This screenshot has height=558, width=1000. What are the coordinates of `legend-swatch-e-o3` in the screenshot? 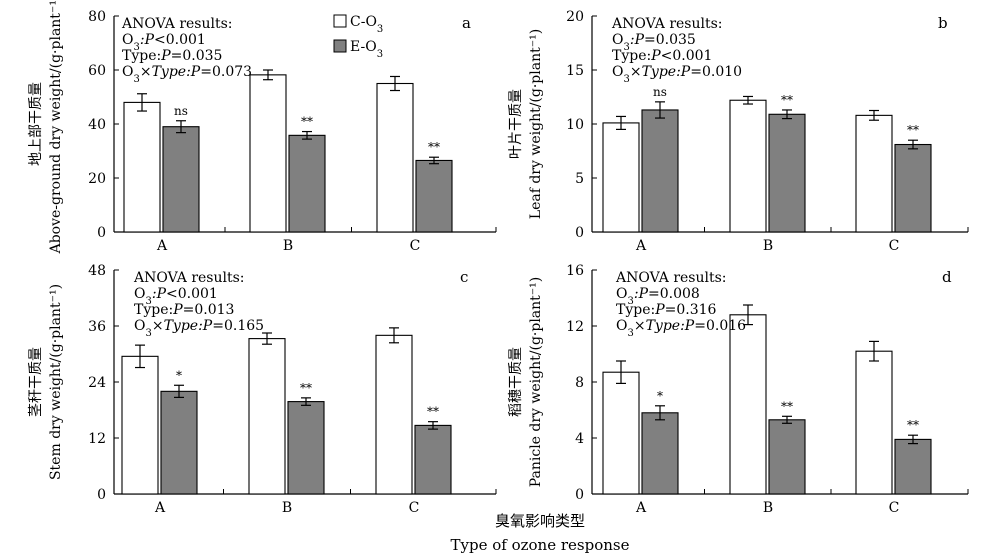 It's located at (340, 46).